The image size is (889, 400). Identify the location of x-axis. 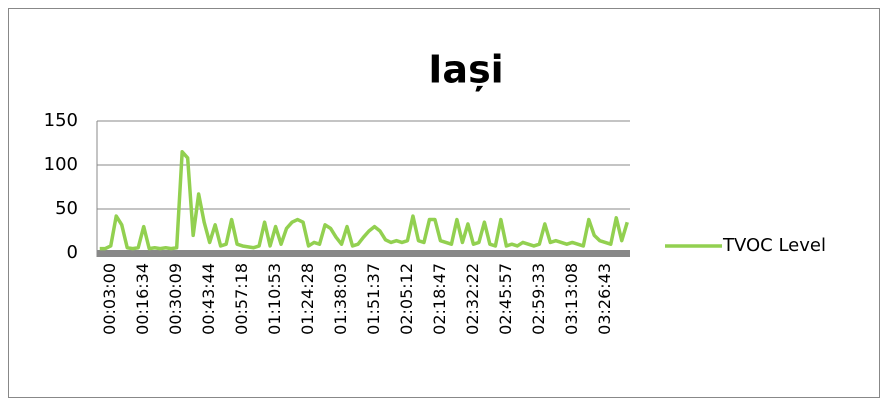
(363, 253).